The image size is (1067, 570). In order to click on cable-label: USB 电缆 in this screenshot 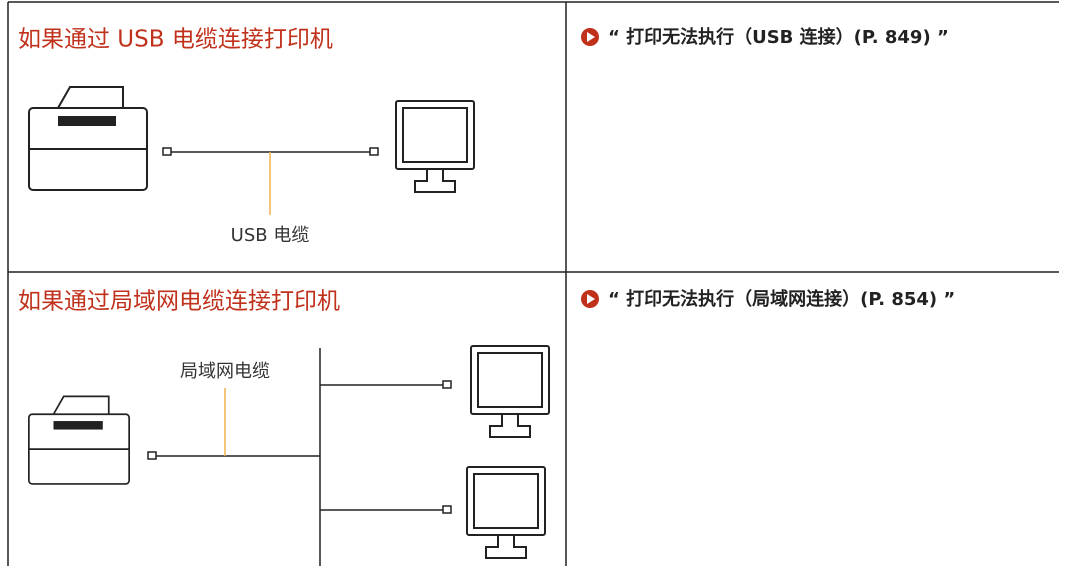, I will do `click(270, 235)`.